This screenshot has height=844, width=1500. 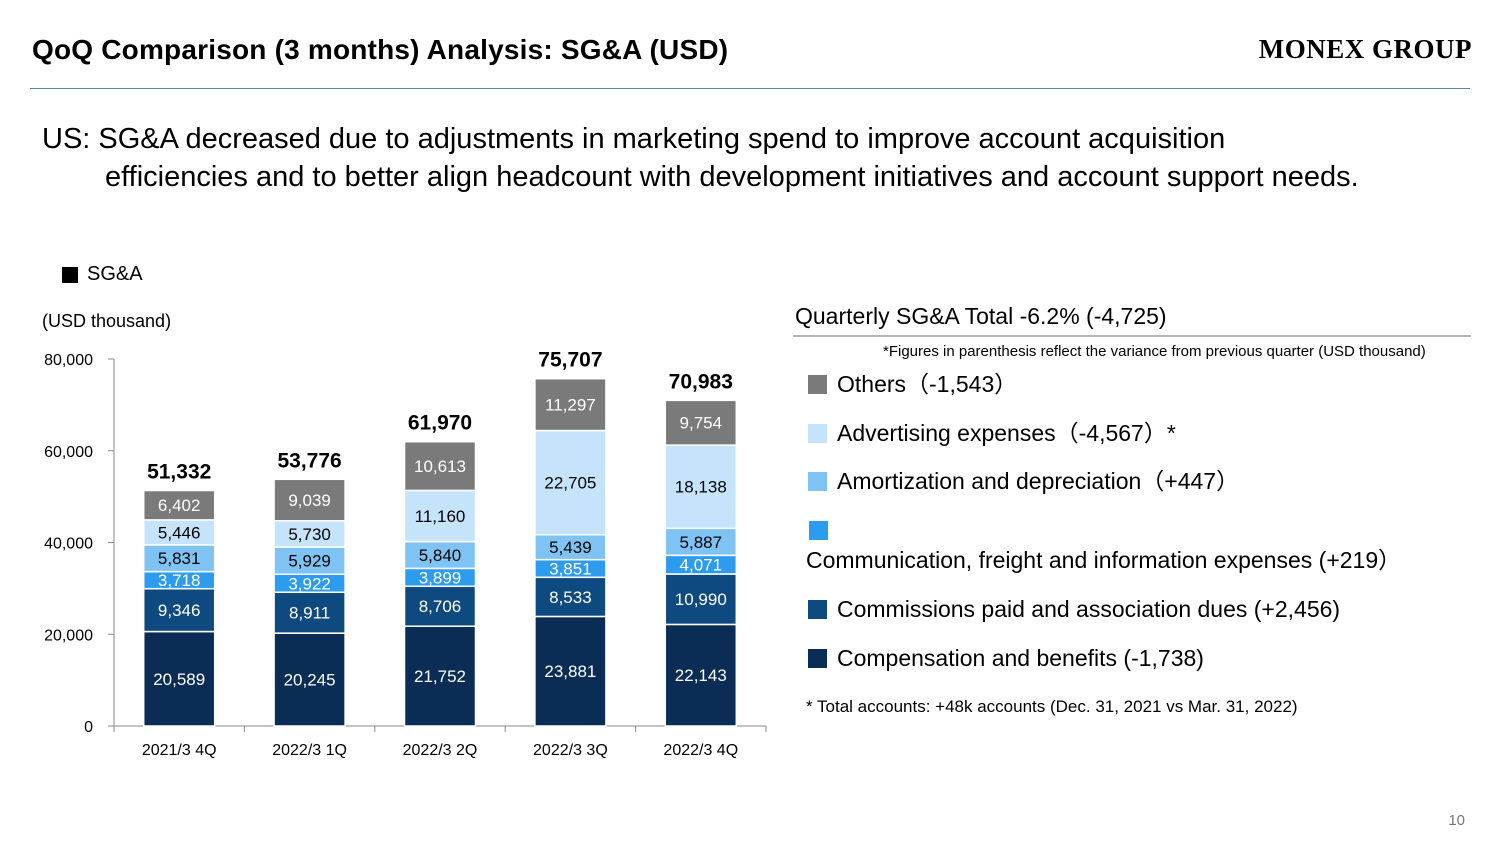 I want to click on bar-label-compensation: 23,881, so click(x=570, y=671).